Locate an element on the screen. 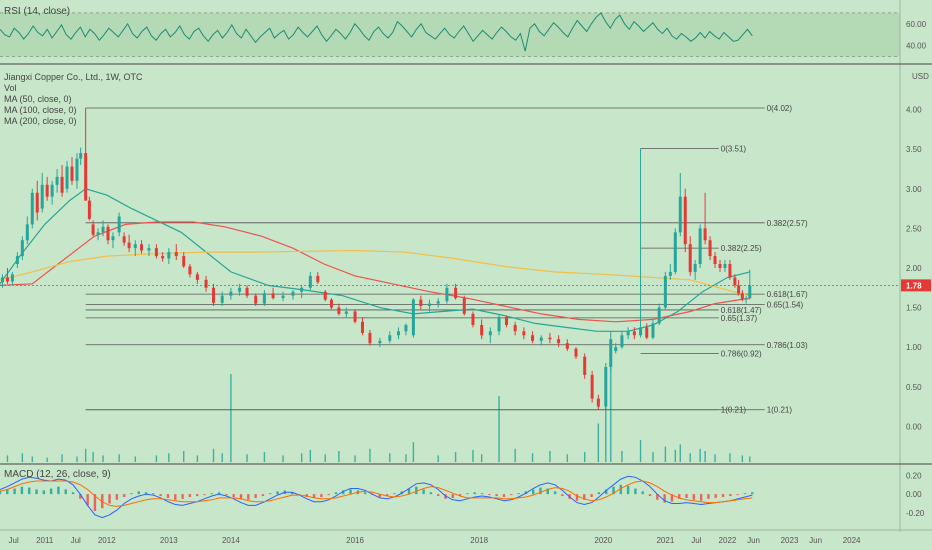 The image size is (932, 550). time-tick-label: 2011 is located at coordinates (45, 540).